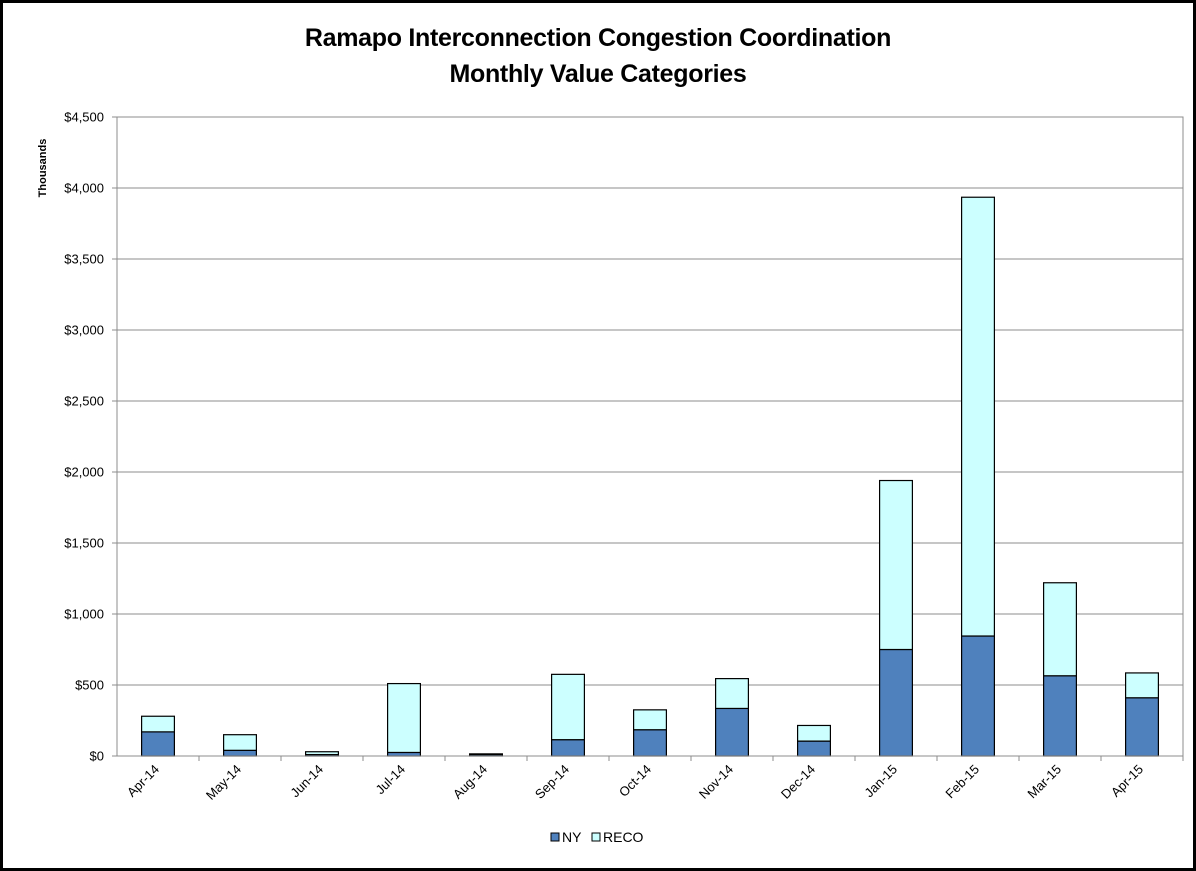 Image resolution: width=1196 pixels, height=871 pixels. I want to click on y-tick-label: $1,500, so click(84, 543).